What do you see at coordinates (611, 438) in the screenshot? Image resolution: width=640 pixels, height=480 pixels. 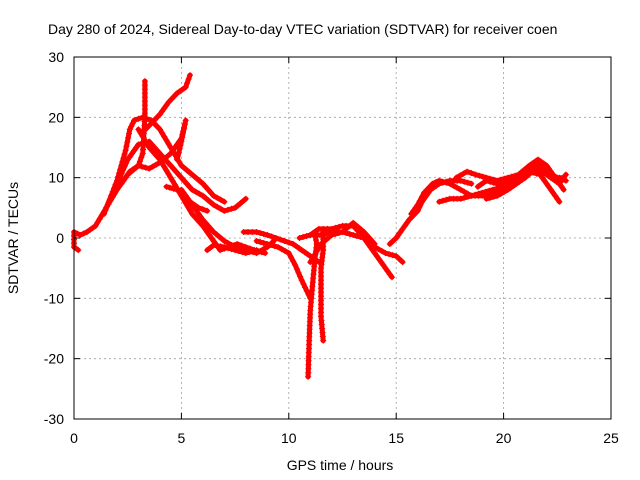 I see `x-tick-label: 25` at bounding box center [611, 438].